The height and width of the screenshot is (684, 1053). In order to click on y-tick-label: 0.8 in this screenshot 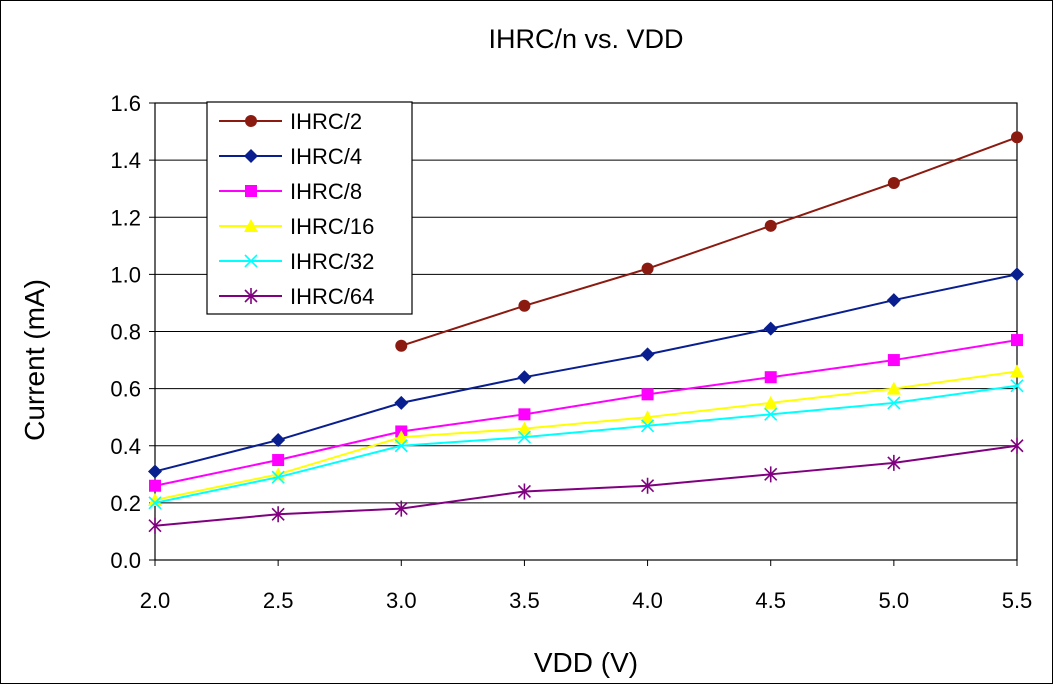, I will do `click(125, 332)`.